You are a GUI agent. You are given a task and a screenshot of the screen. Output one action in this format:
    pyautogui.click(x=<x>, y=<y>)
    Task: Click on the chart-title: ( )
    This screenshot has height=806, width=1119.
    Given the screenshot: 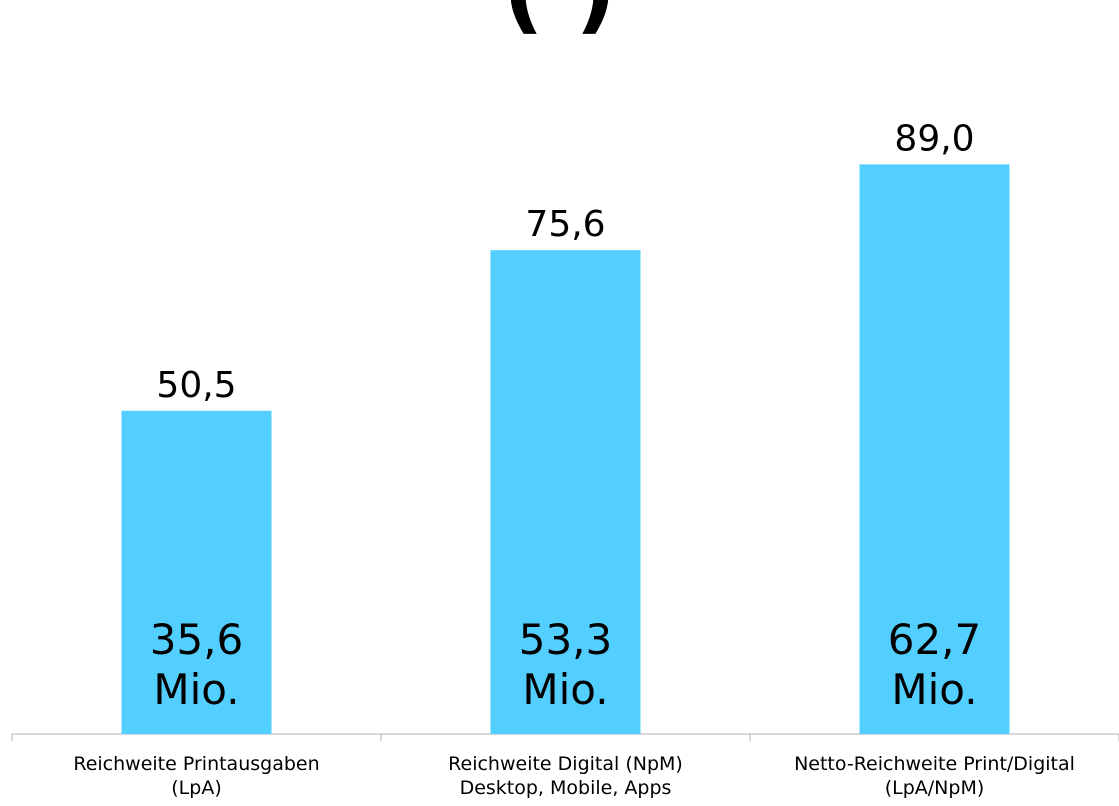 What is the action you would take?
    pyautogui.click(x=559, y=21)
    